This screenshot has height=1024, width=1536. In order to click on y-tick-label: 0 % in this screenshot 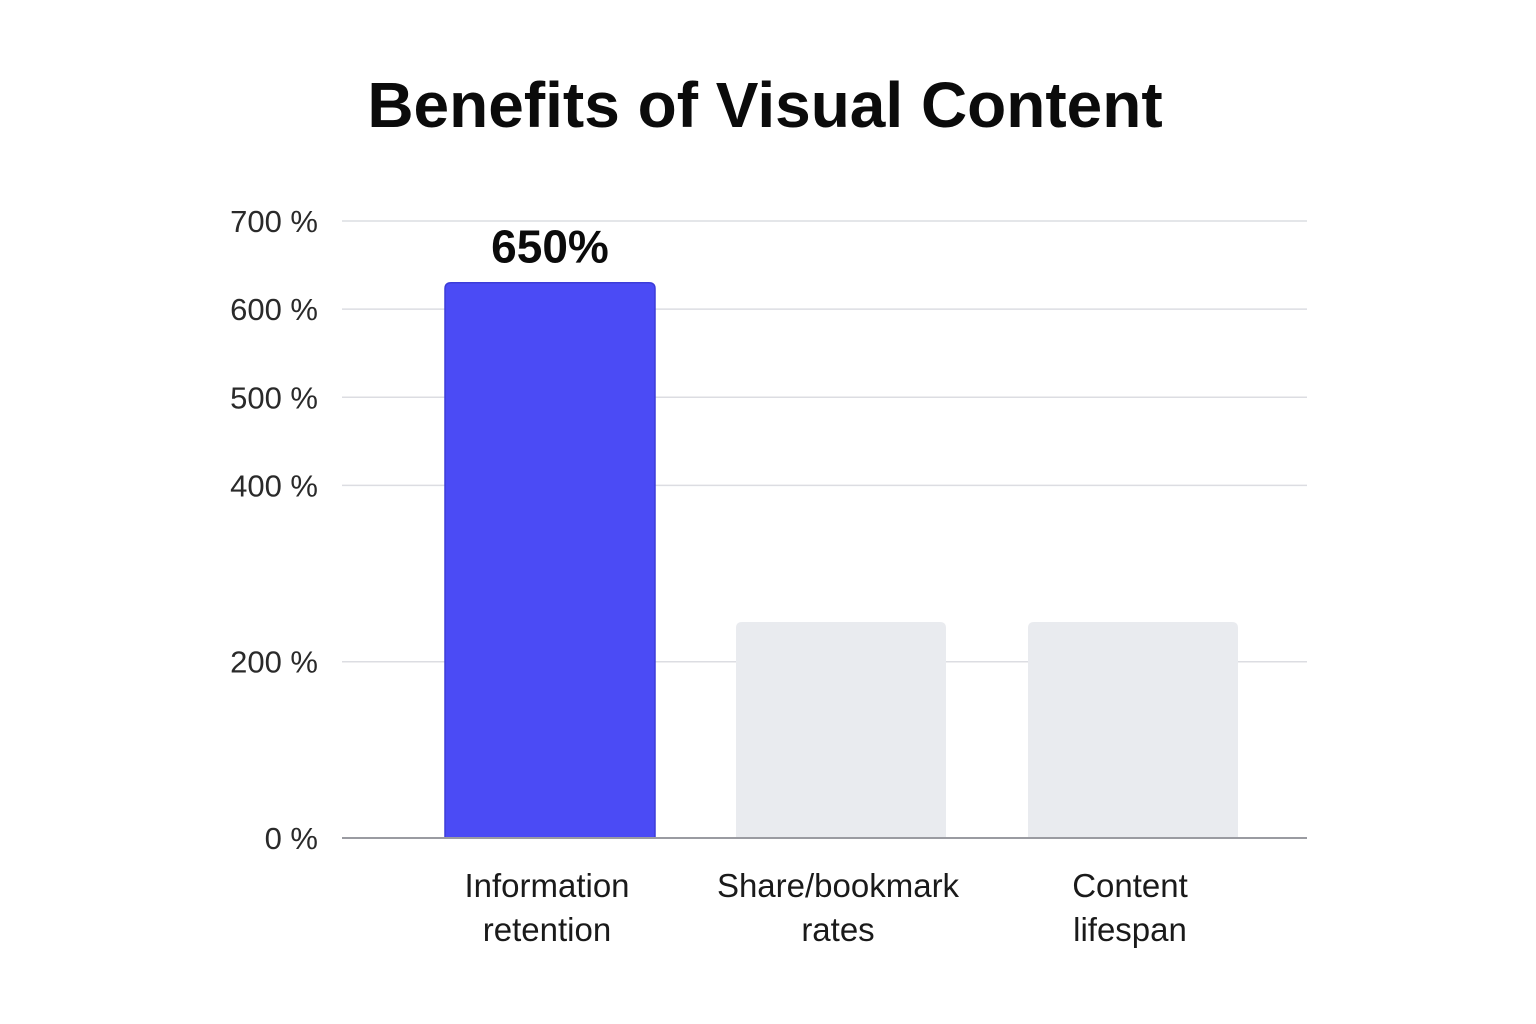, I will do `click(291, 838)`.